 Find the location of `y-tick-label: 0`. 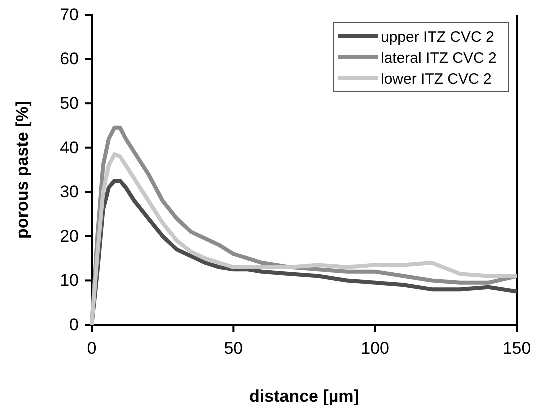

y-tick-label: 0 is located at coordinates (74, 324).